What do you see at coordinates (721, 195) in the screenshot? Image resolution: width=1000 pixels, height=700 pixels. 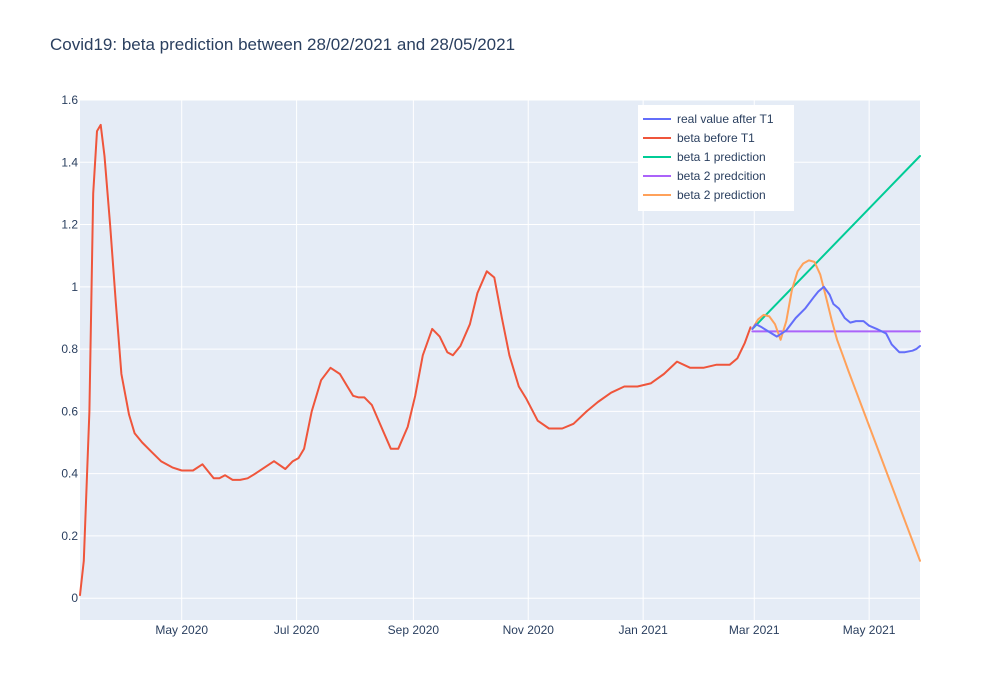 I see `legend-label: beta 2 prediction` at bounding box center [721, 195].